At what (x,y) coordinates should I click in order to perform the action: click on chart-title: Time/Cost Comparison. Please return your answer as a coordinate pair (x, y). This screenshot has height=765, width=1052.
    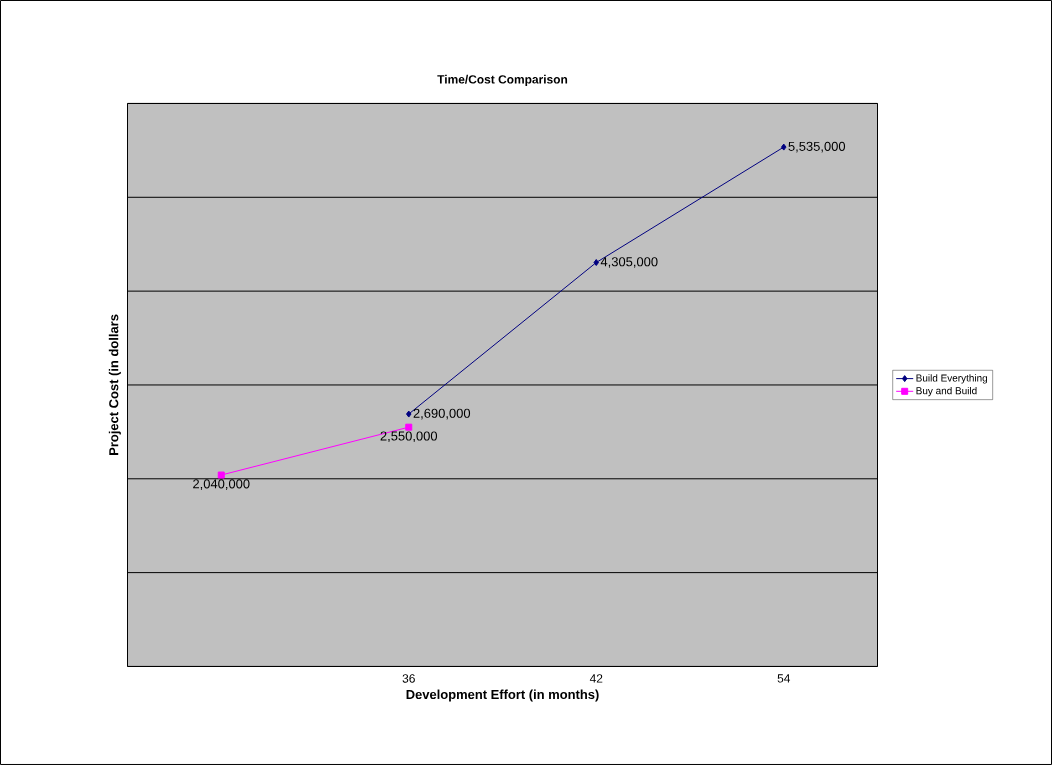
    Looking at the image, I should click on (502, 80).